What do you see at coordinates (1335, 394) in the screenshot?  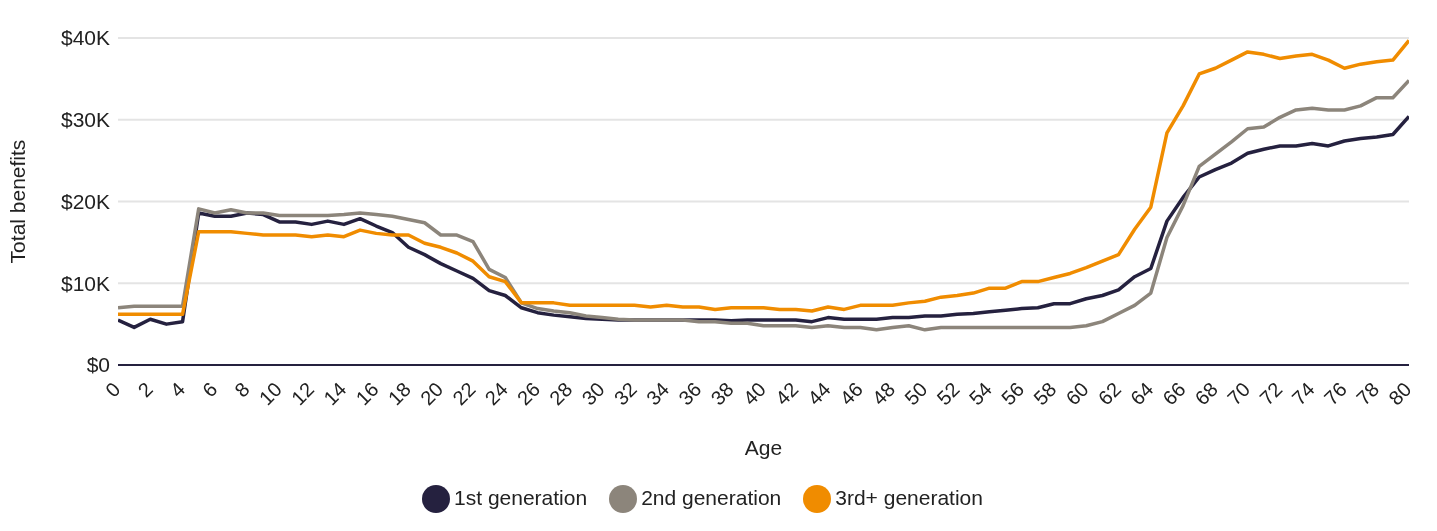 I see `x-tick-label: 76` at bounding box center [1335, 394].